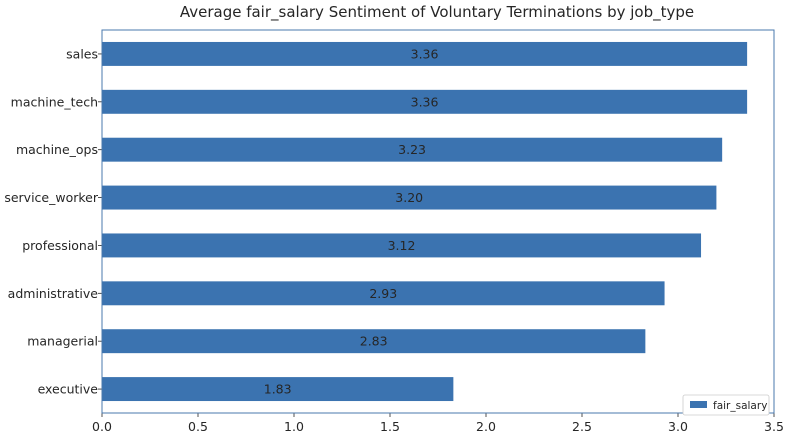 The image size is (791, 443). I want to click on bar-executive, so click(278, 389).